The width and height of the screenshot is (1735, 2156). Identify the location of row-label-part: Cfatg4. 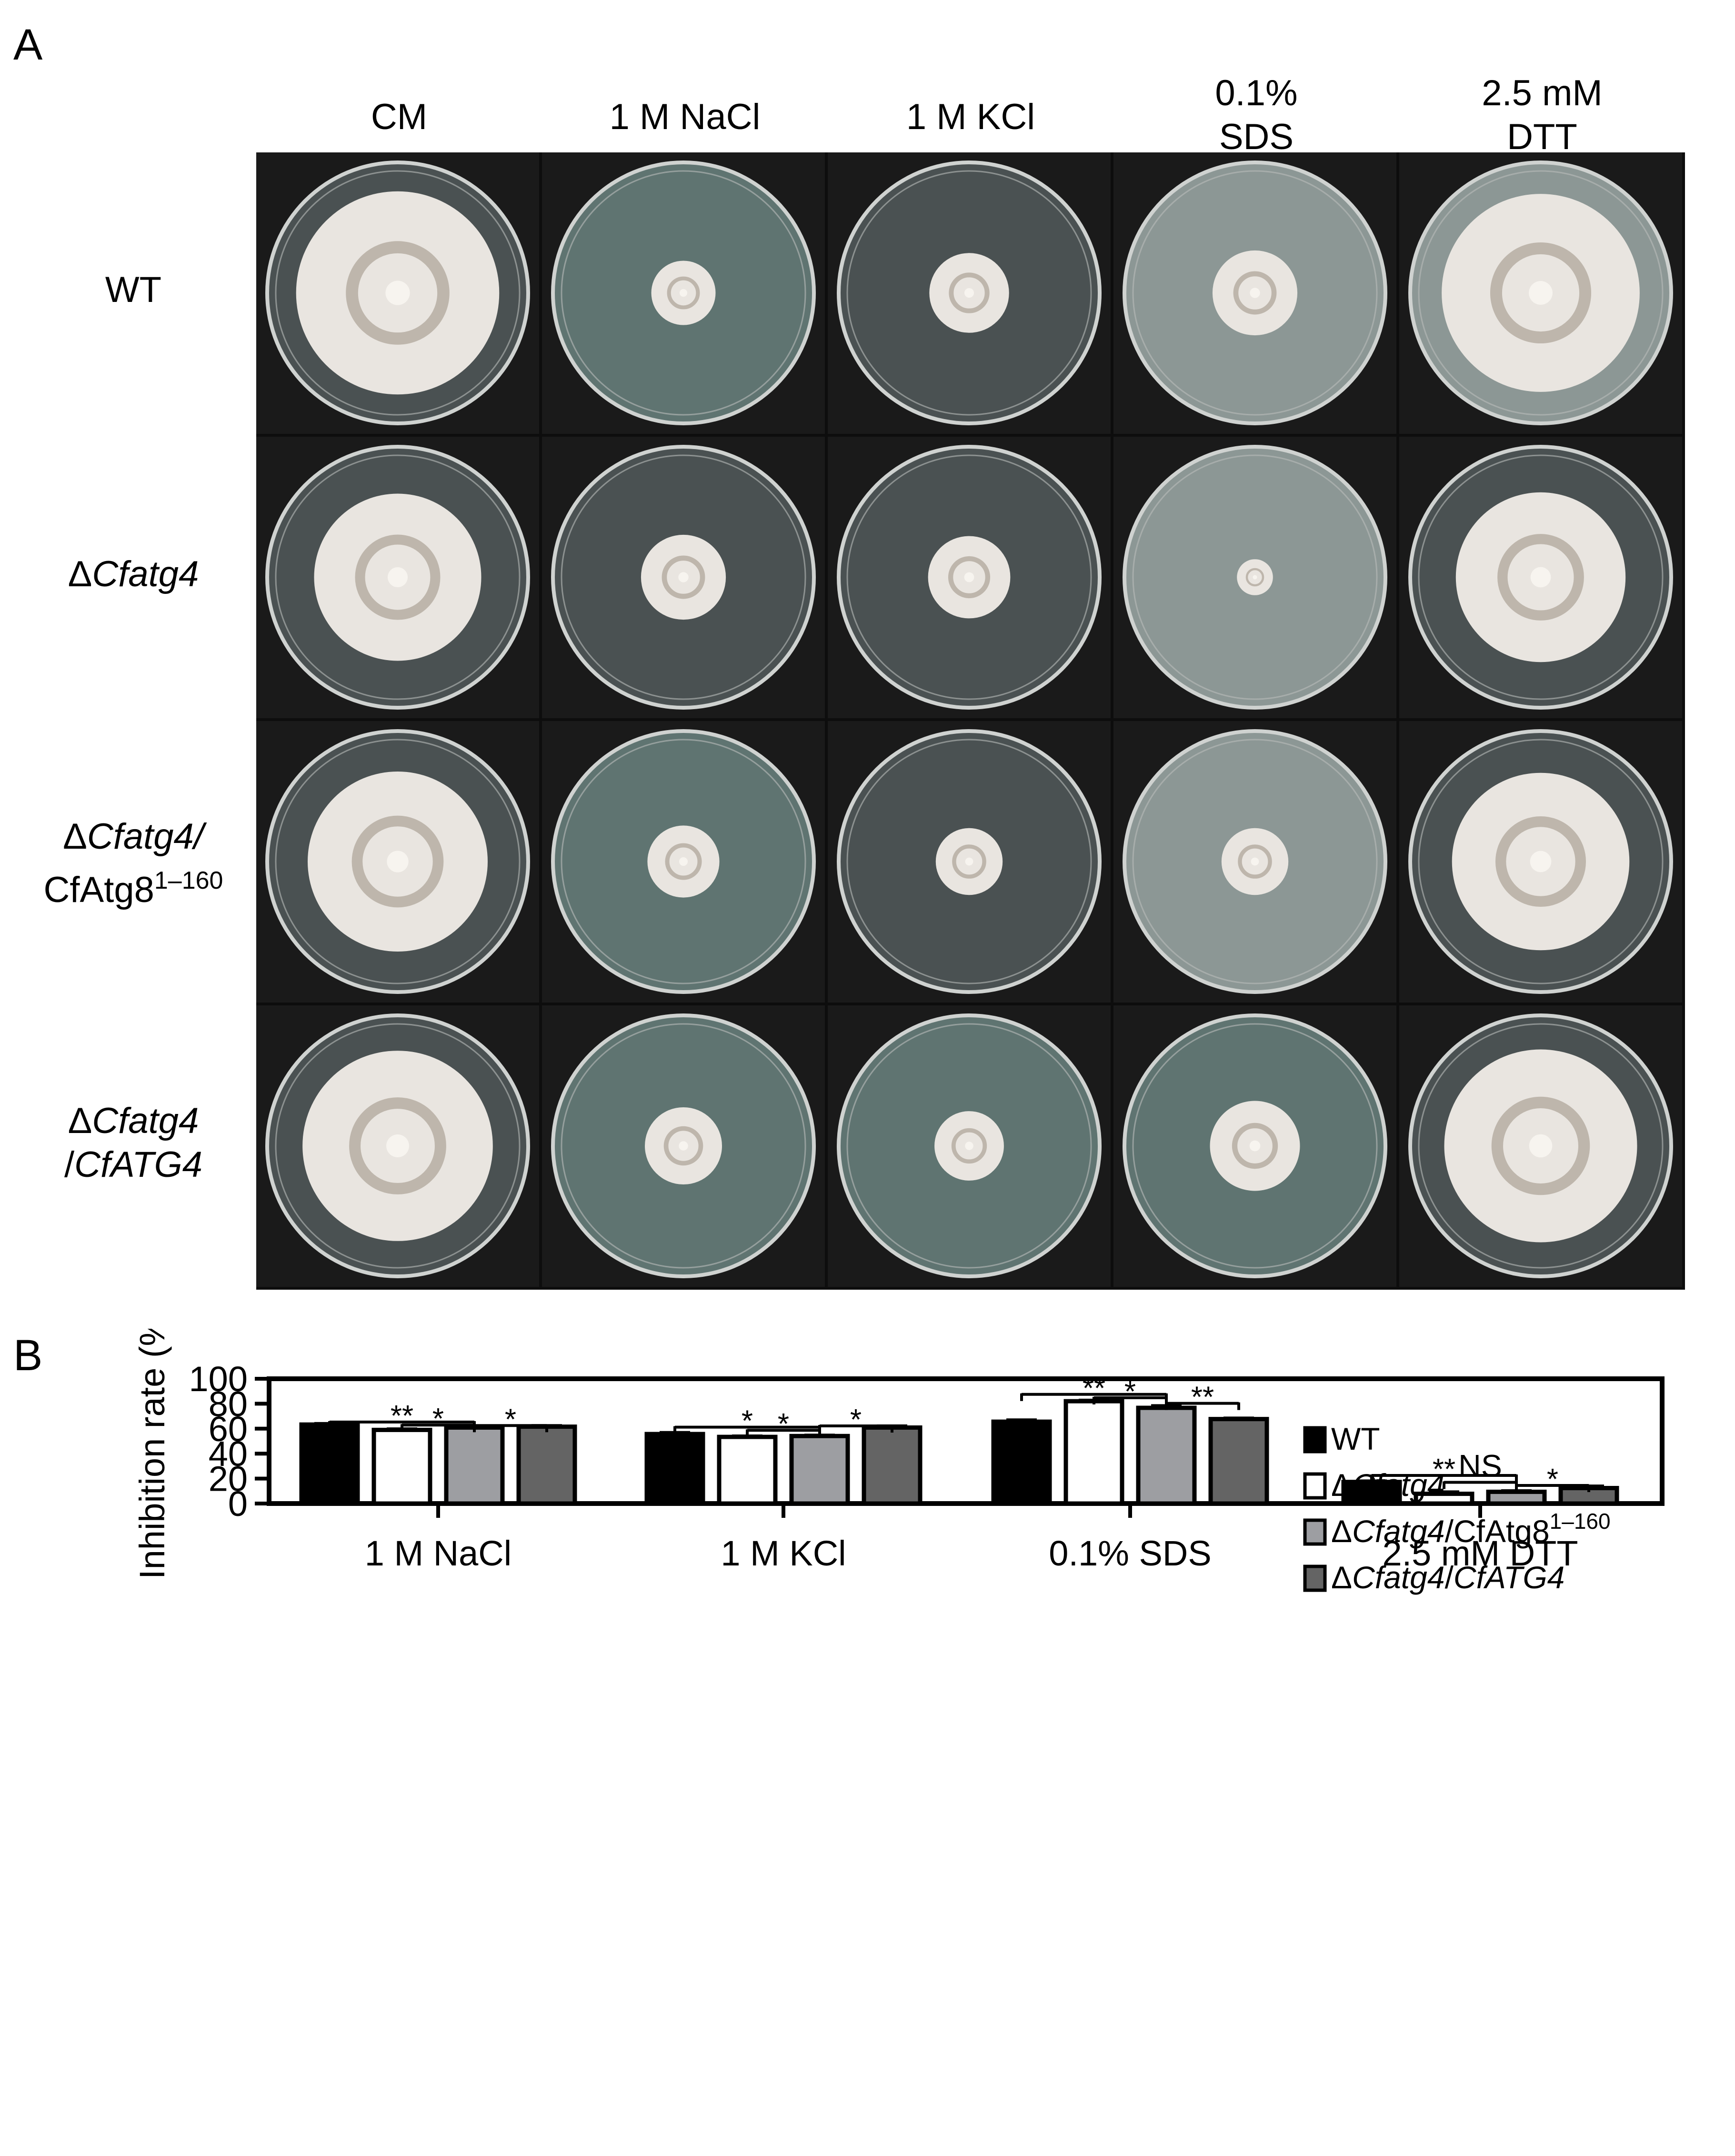
(146, 1120).